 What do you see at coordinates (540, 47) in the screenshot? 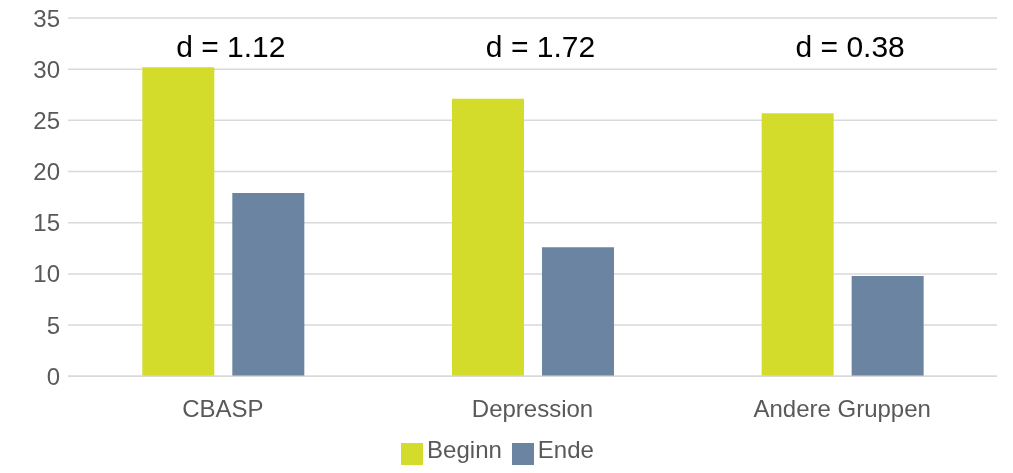
I see `annotation: d = 1.72` at bounding box center [540, 47].